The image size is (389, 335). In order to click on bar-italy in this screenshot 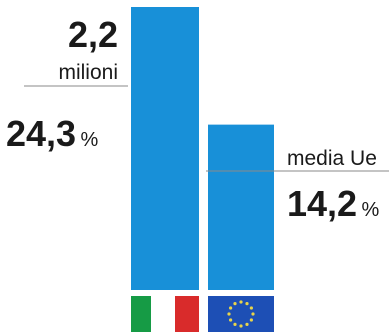, I will do `click(165, 148)`.